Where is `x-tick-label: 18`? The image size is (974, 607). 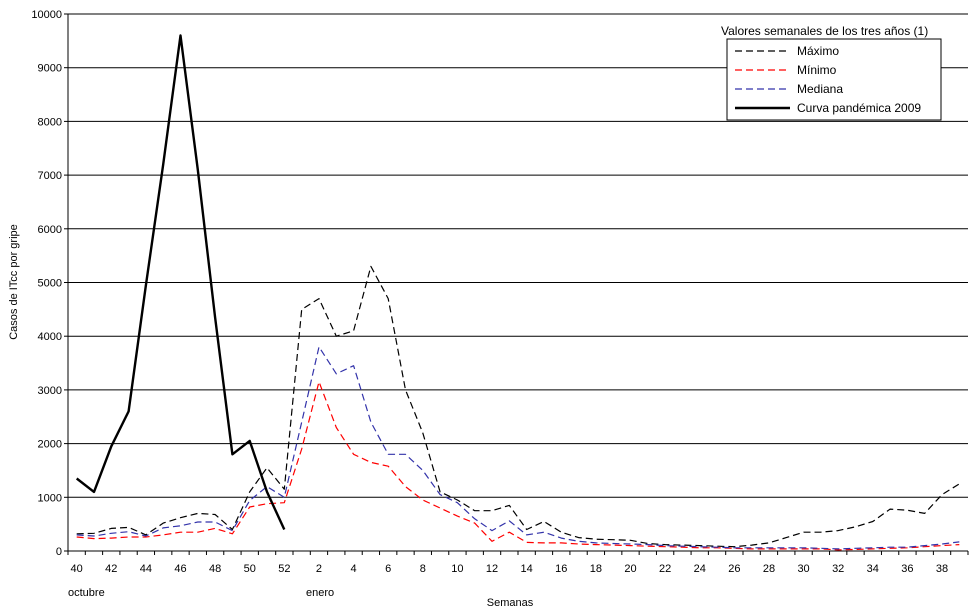
x-tick-label: 18 is located at coordinates (596, 569).